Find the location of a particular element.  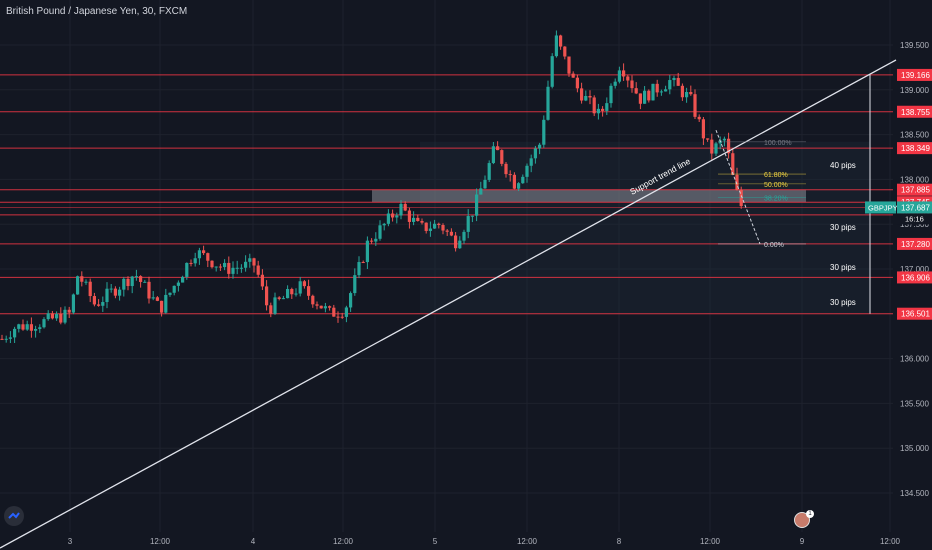

chart-title: British Pound / Japanese Yen, 30, FXCM is located at coordinates (97, 11).